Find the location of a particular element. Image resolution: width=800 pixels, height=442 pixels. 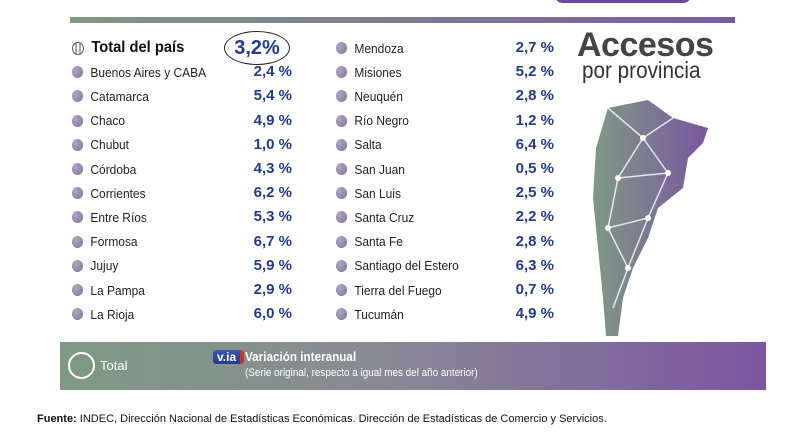

province-name: Neuquén is located at coordinates (378, 96).